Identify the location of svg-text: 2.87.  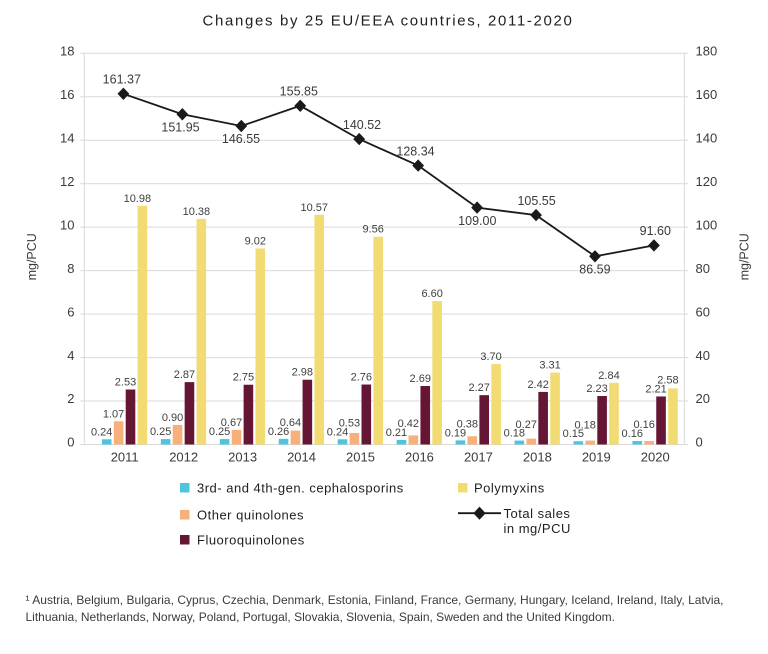
(184, 375).